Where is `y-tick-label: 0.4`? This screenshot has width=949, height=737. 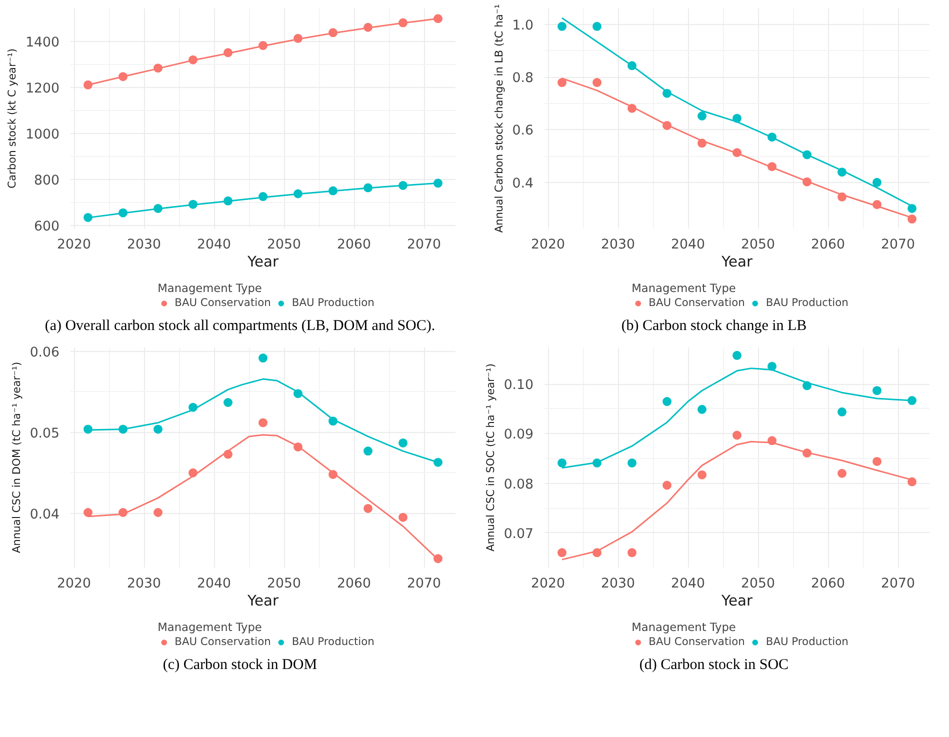 y-tick-label: 0.4 is located at coordinates (523, 184).